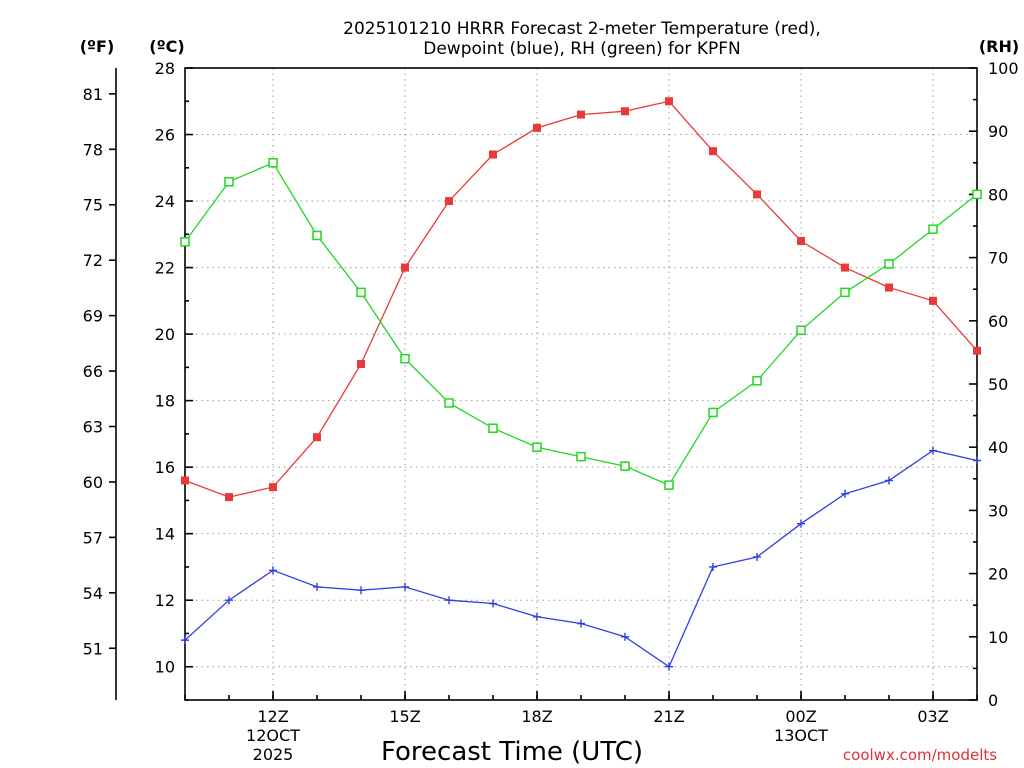 The height and width of the screenshot is (768, 1024). What do you see at coordinates (165, 135) in the screenshot?
I see `celsius-tick-label-26: 26` at bounding box center [165, 135].